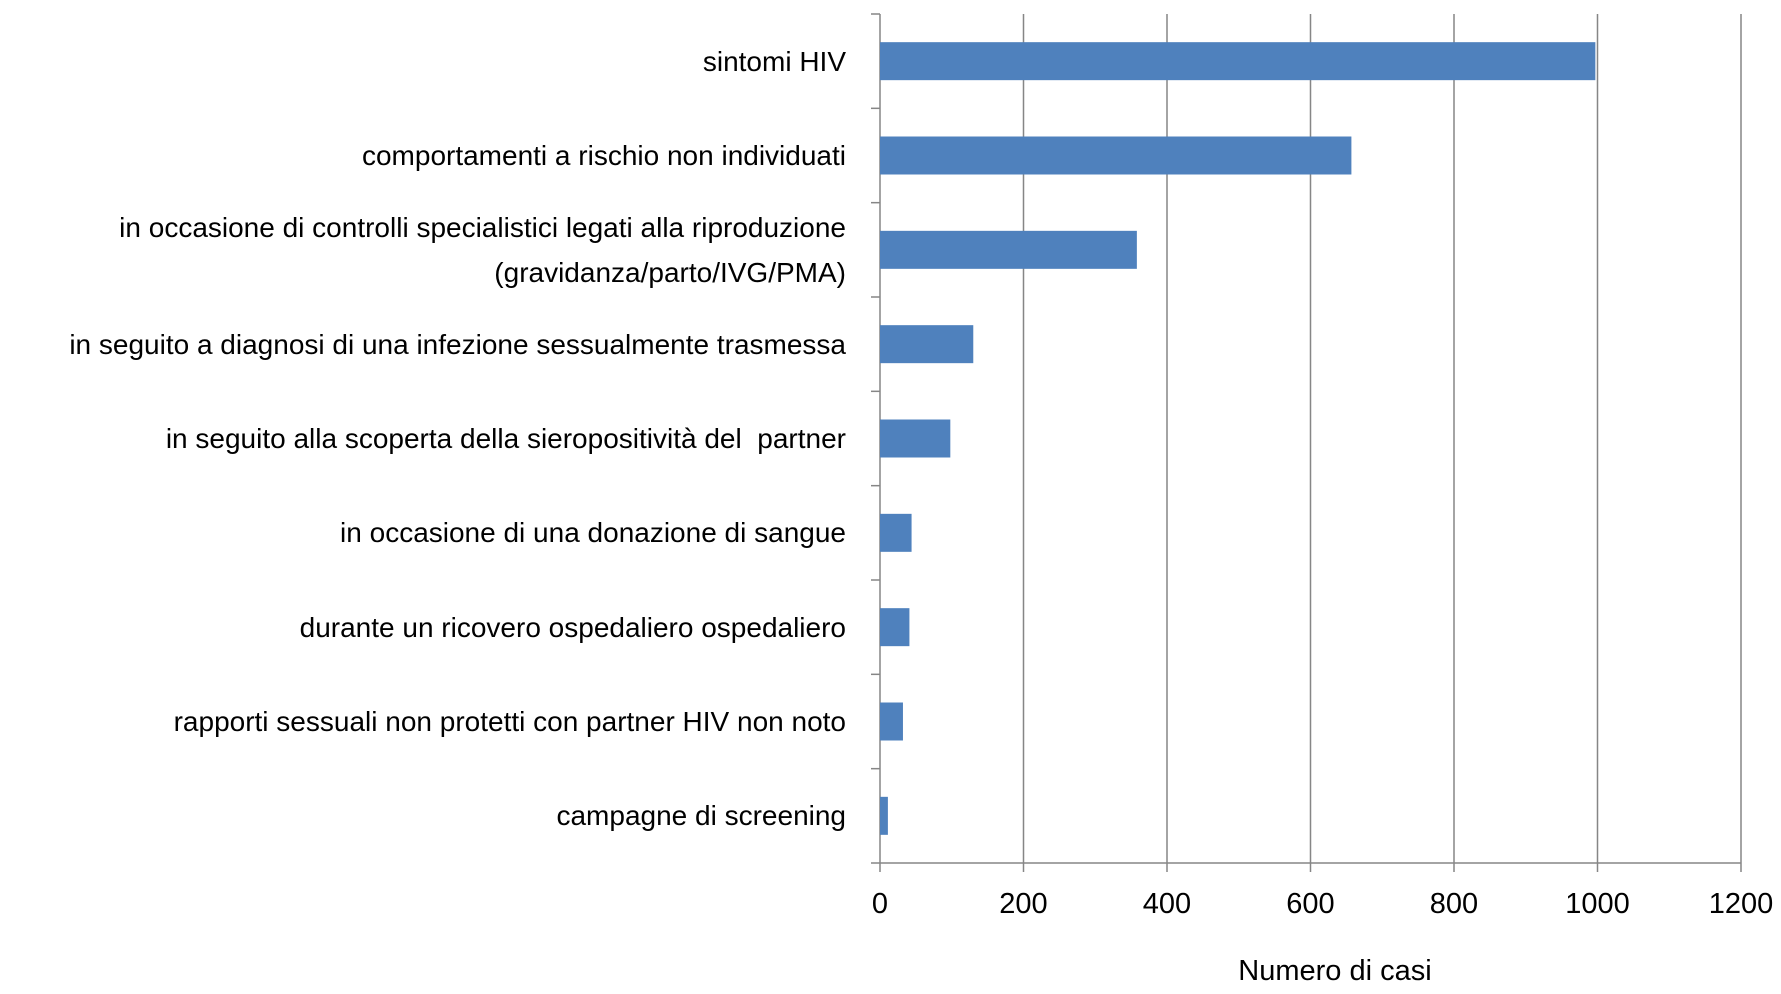 The width and height of the screenshot is (1781, 994). Describe the element at coordinates (774, 61) in the screenshot. I see `category-label: sintomi HIV` at that location.